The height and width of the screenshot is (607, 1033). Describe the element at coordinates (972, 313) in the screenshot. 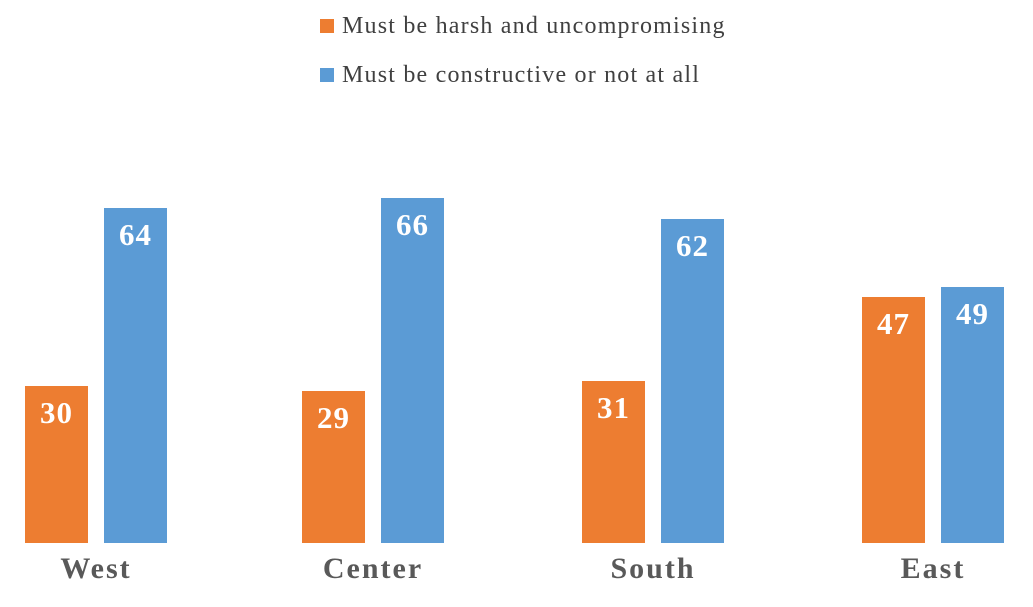

I see `bar-value-label: 49` at that location.